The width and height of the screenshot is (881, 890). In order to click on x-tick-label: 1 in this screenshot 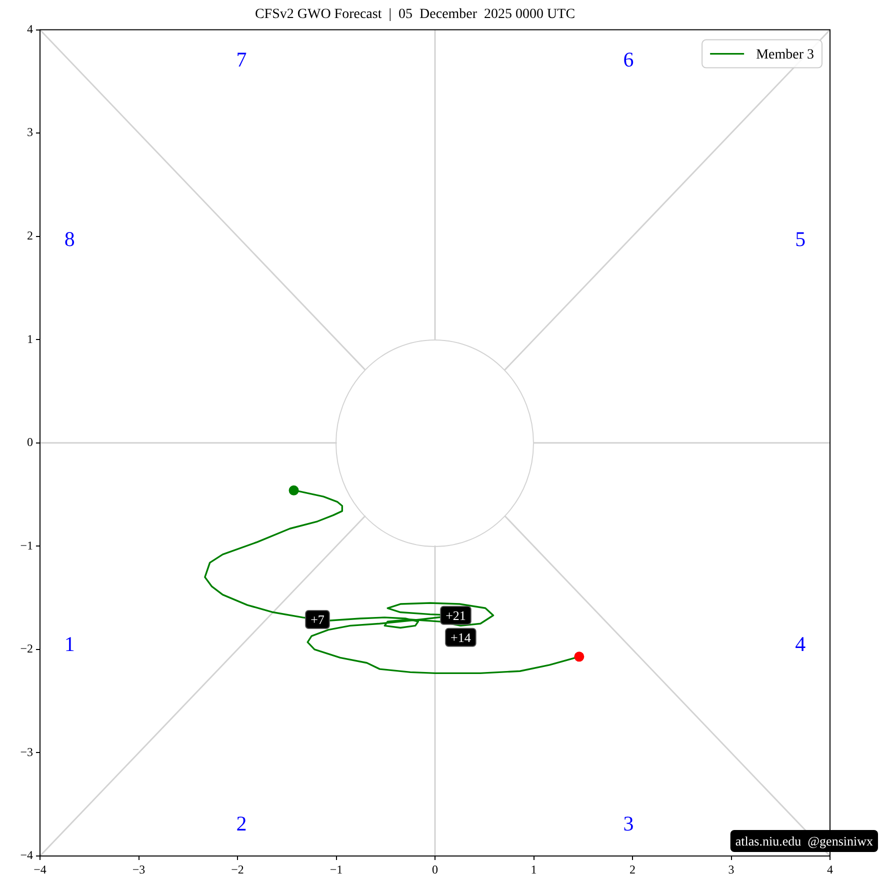, I will do `click(533, 869)`.